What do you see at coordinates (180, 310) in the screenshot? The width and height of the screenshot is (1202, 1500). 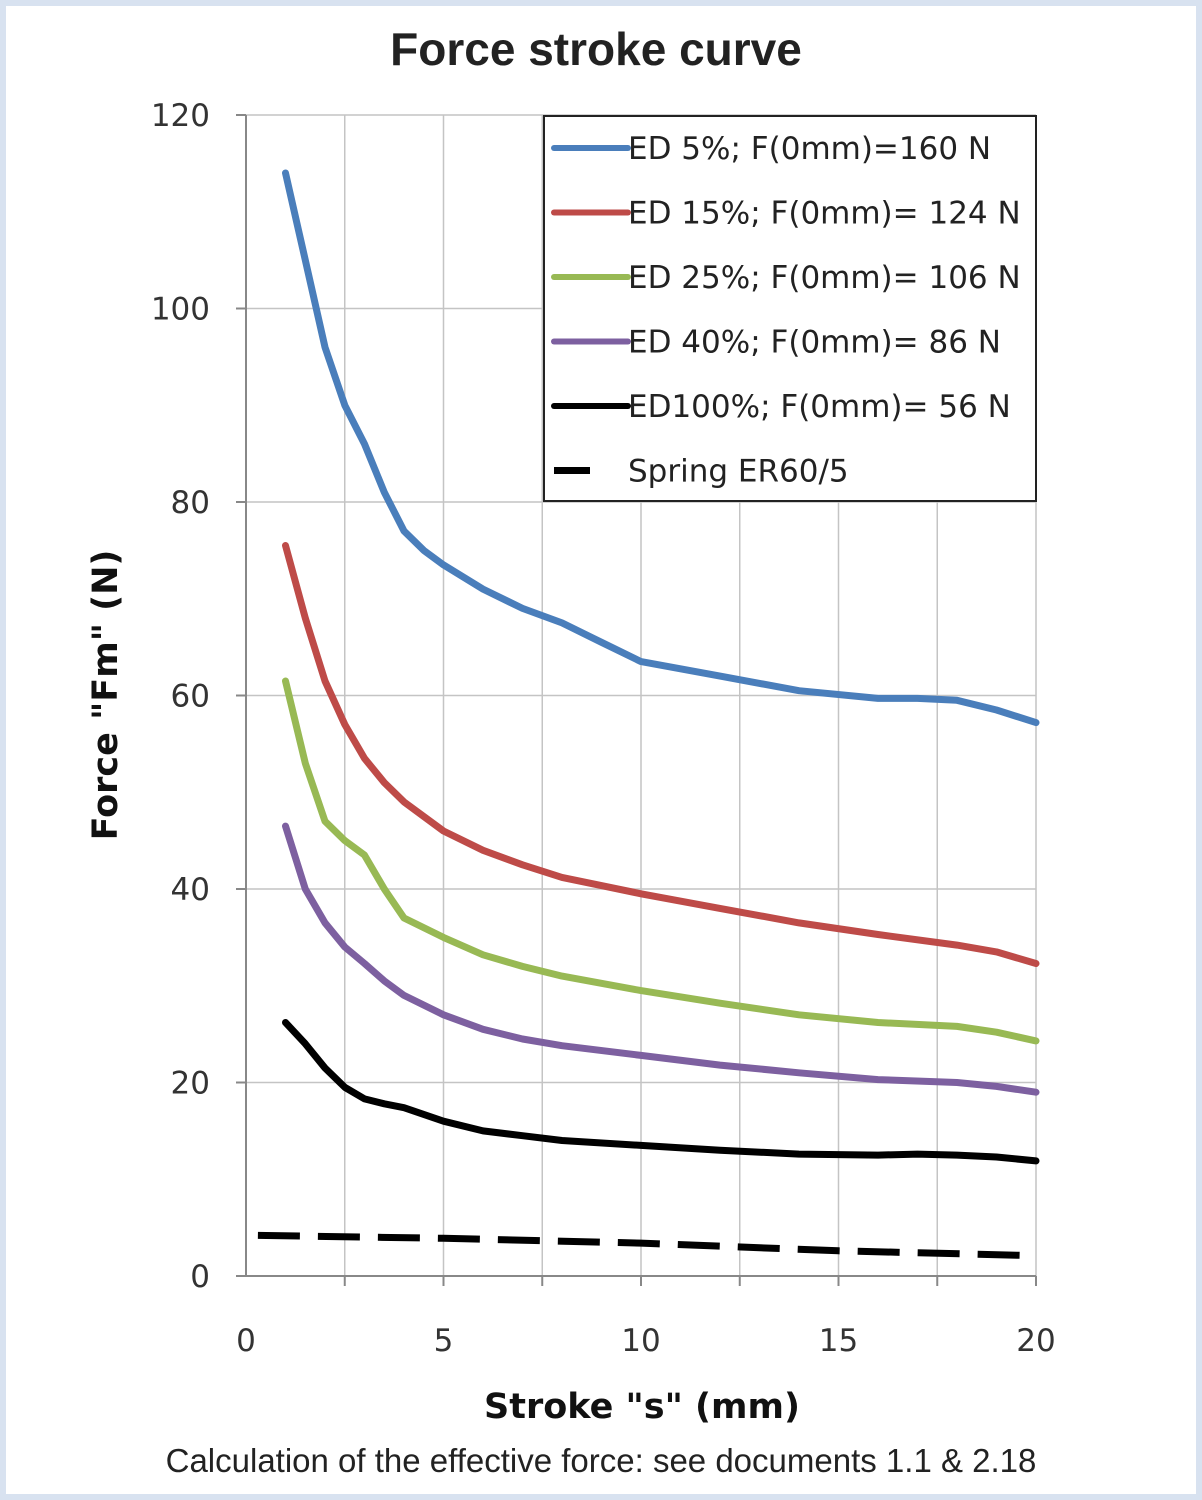 I see `y-tick-label: 100` at bounding box center [180, 310].